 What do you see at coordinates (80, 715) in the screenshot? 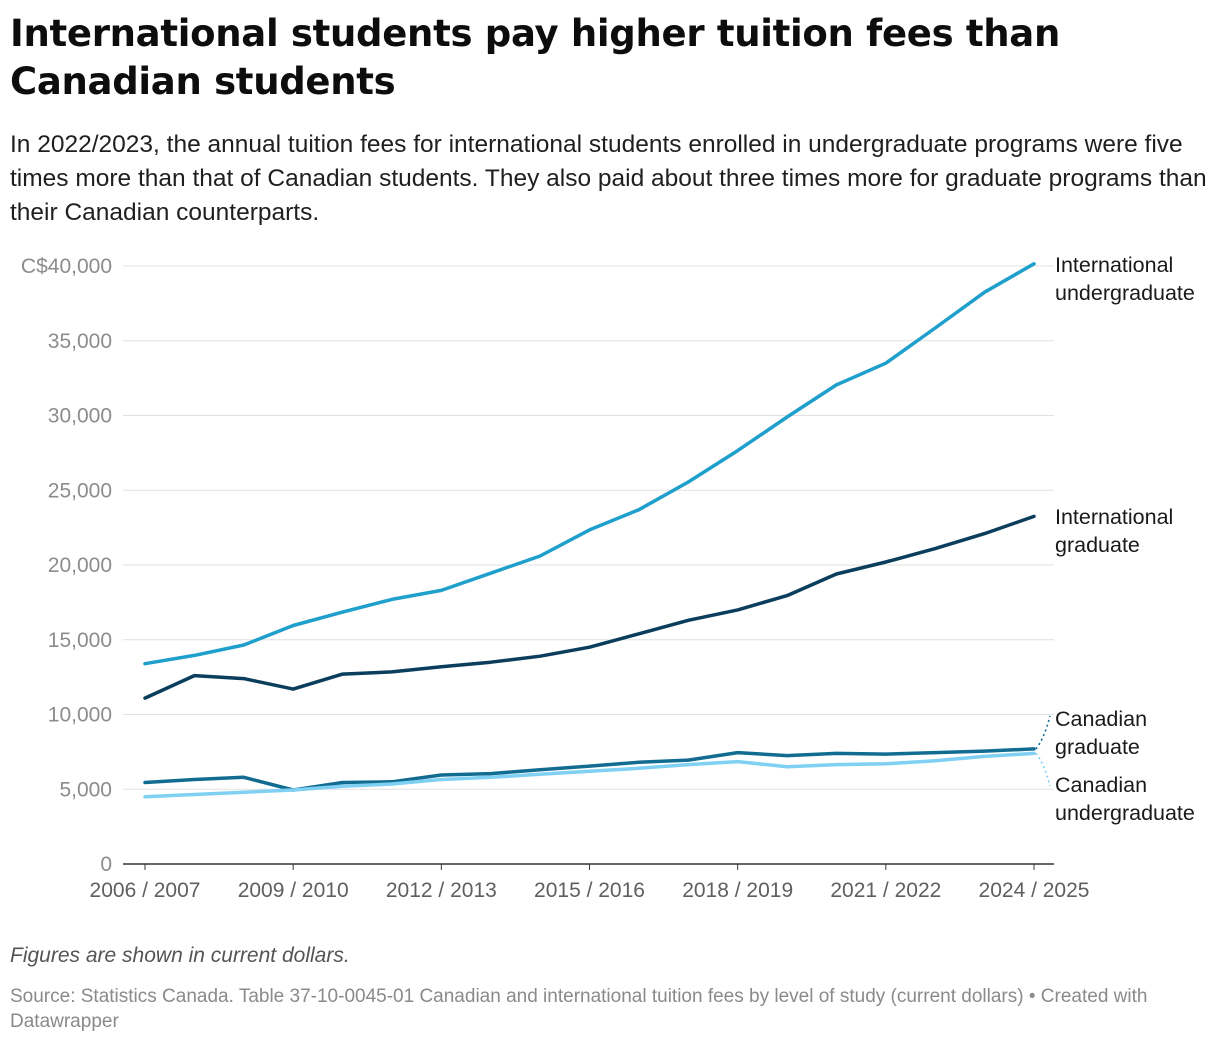
I see `y-tick-label: 10,000` at bounding box center [80, 715].